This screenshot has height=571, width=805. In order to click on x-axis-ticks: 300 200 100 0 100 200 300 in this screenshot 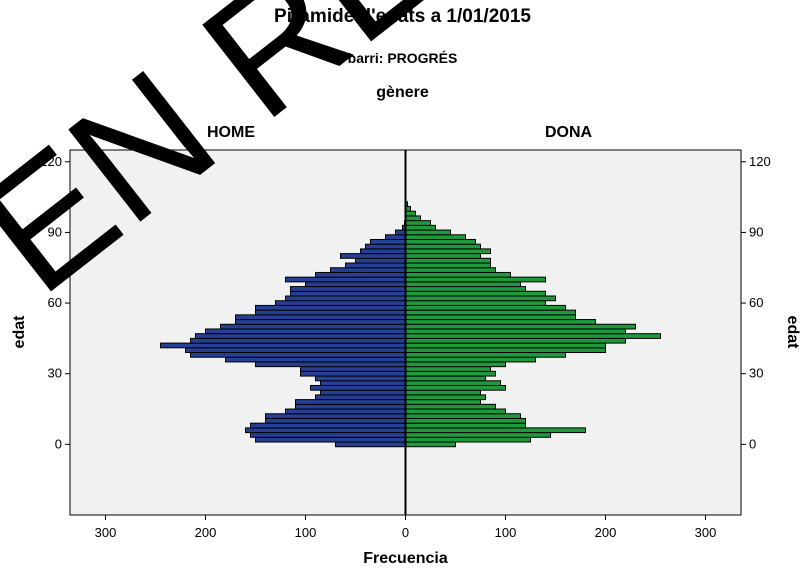, I will do `click(406, 527)`.